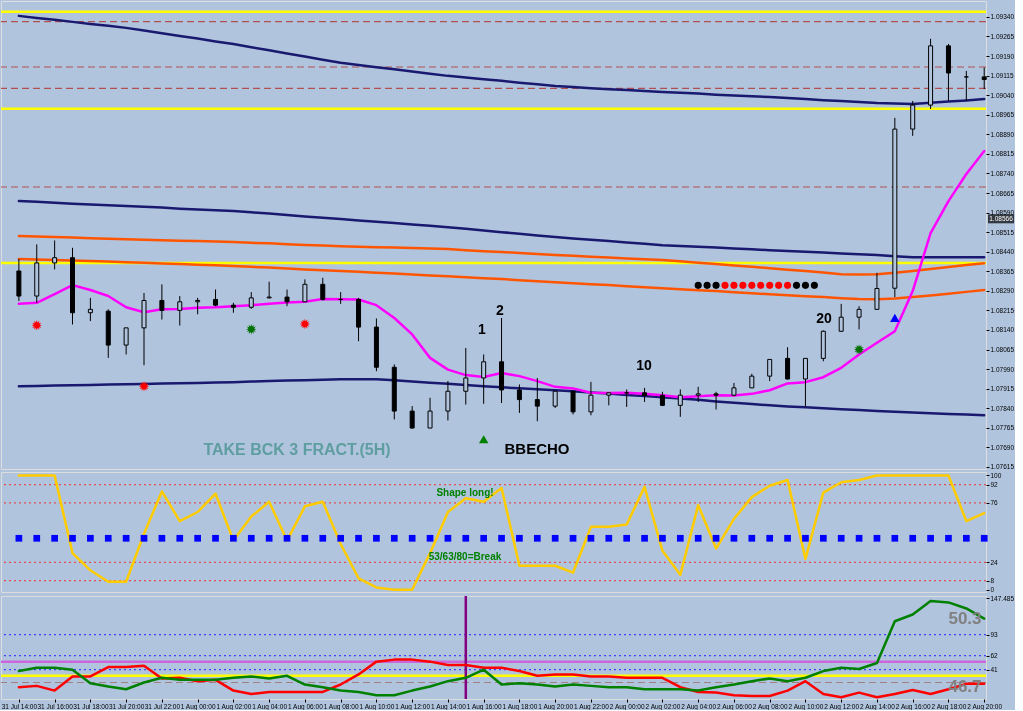  I want to click on annotation: BBECHO, so click(537, 448).